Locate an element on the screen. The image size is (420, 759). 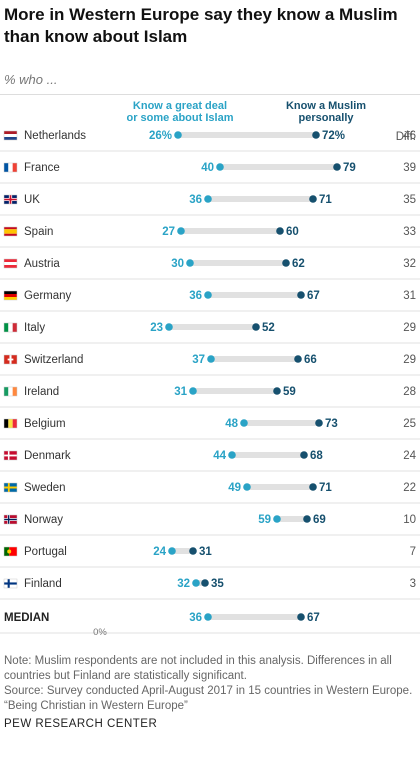
country-label: Netherlands is located at coordinates (55, 136).